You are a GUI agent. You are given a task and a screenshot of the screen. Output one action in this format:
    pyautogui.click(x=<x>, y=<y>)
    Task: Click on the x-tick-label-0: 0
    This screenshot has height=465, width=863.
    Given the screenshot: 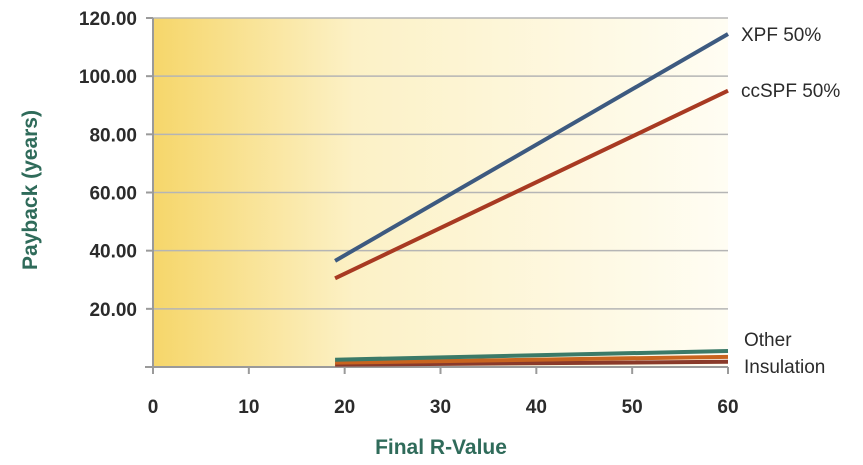 What is the action you would take?
    pyautogui.click(x=153, y=407)
    